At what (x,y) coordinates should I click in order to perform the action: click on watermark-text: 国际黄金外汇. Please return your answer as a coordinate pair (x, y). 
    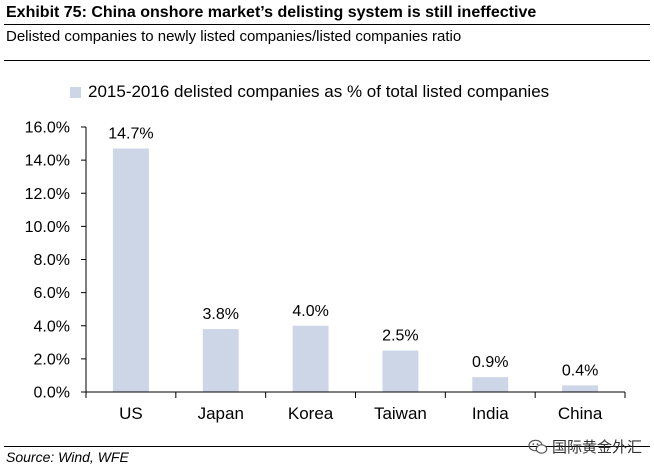
    Looking at the image, I should click on (596, 447).